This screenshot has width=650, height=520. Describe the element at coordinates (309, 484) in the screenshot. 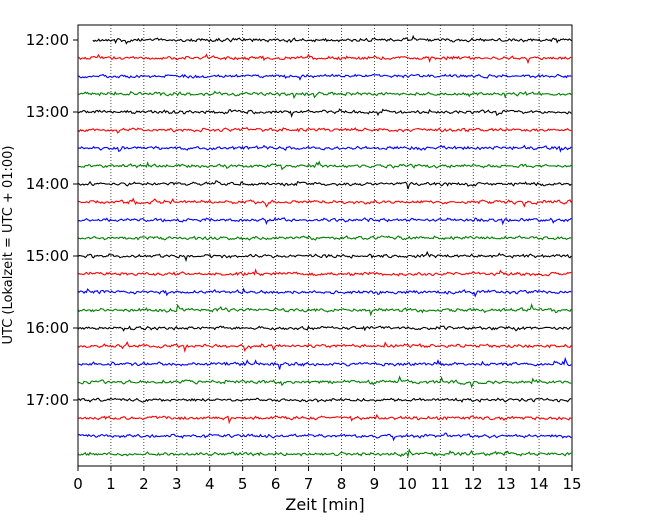

I see `x-tick-label: 7` at that location.